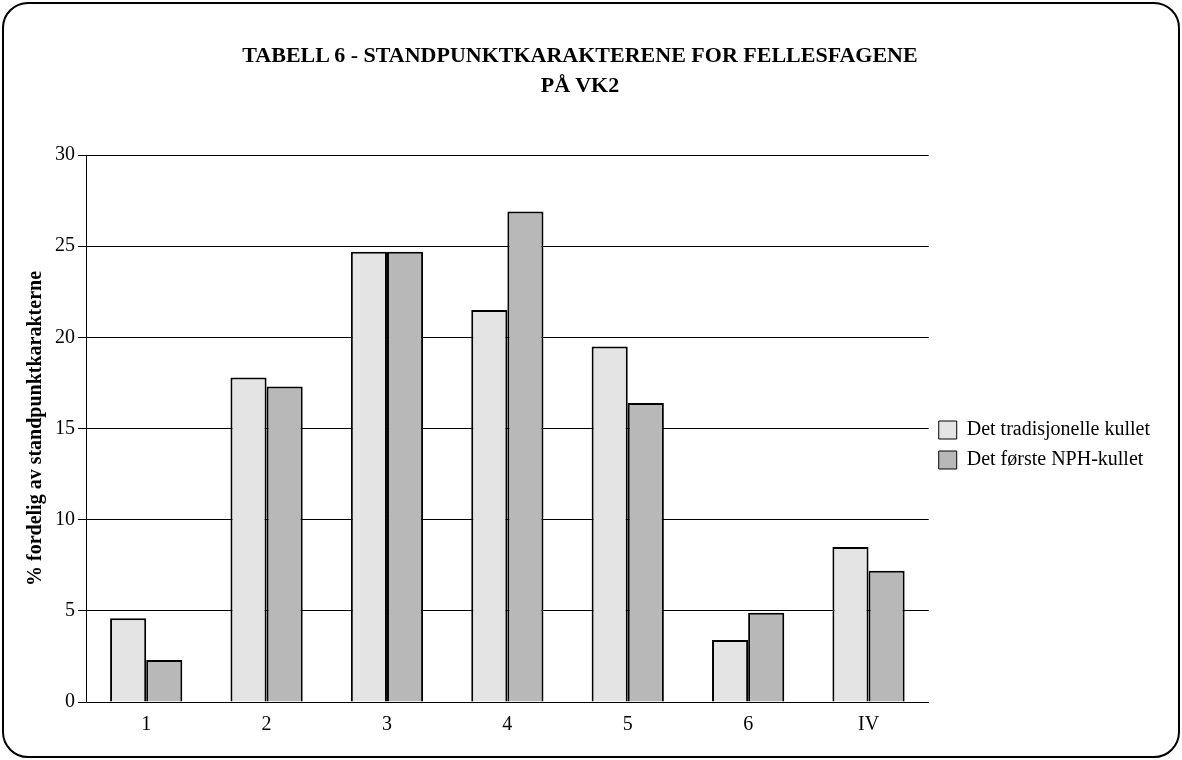 This screenshot has height=760, width=1182. I want to click on y-tick-label: 20, so click(65, 335).